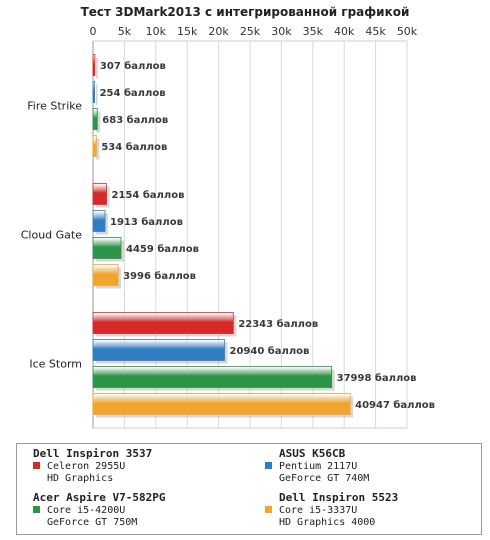  Describe the element at coordinates (159, 276) in the screenshot. I see `data-label: 3996 баллов` at that location.